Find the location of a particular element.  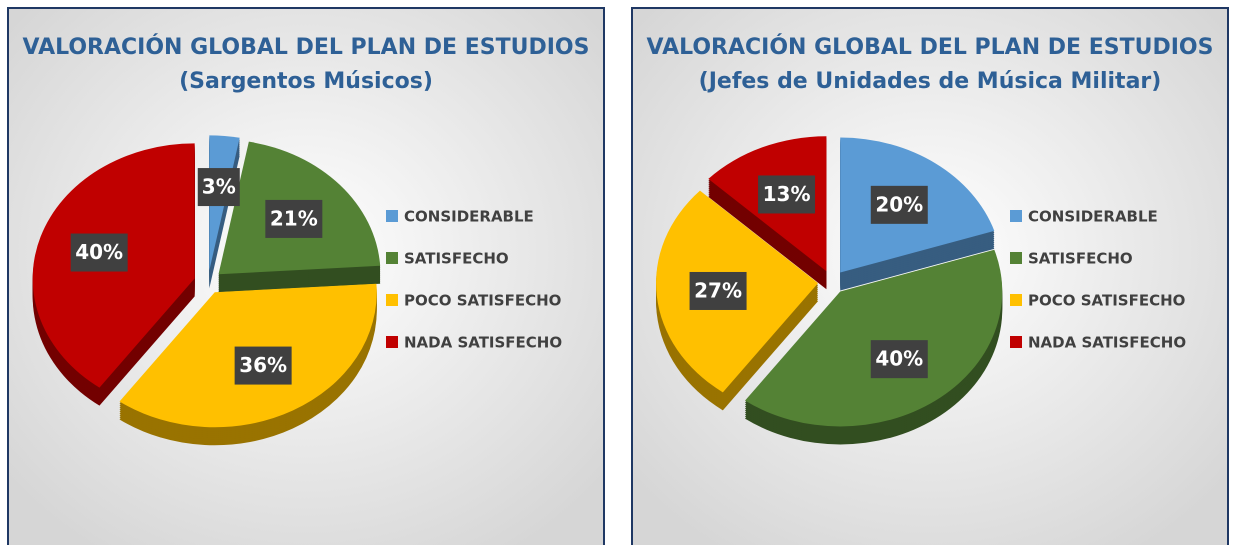

data-label: 36% is located at coordinates (263, 365).